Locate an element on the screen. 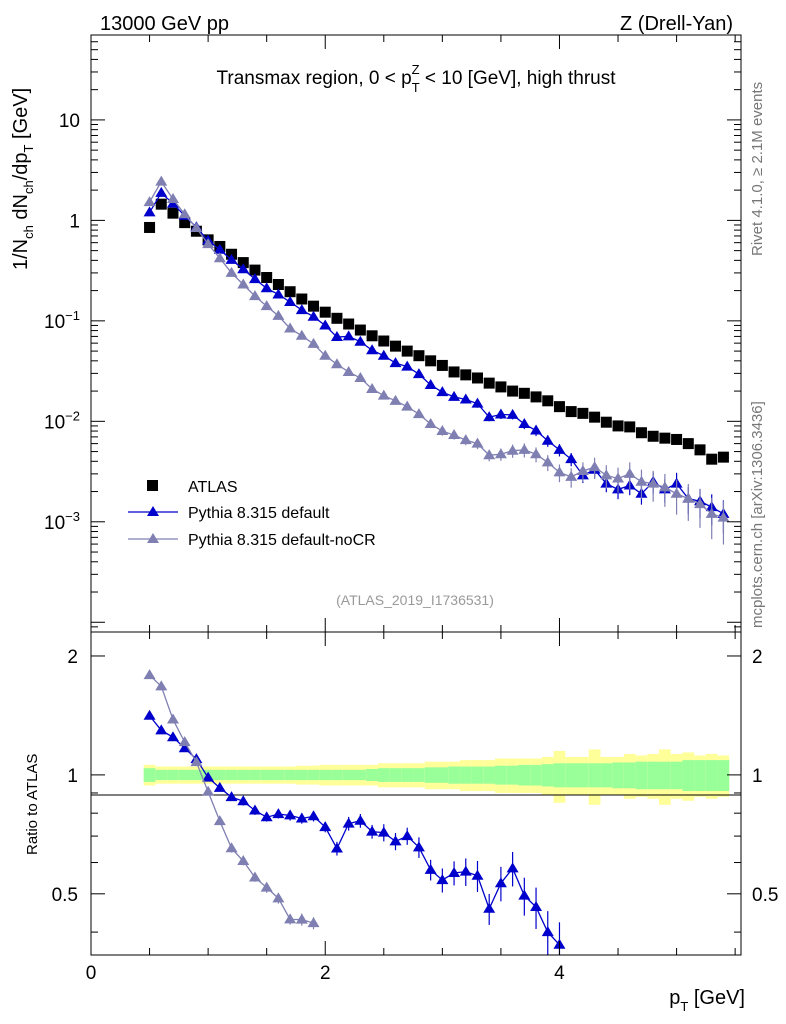 The width and height of the screenshot is (786, 1024). legend-label-nocr: Pythia 8.315 default-noCR is located at coordinates (282, 540).